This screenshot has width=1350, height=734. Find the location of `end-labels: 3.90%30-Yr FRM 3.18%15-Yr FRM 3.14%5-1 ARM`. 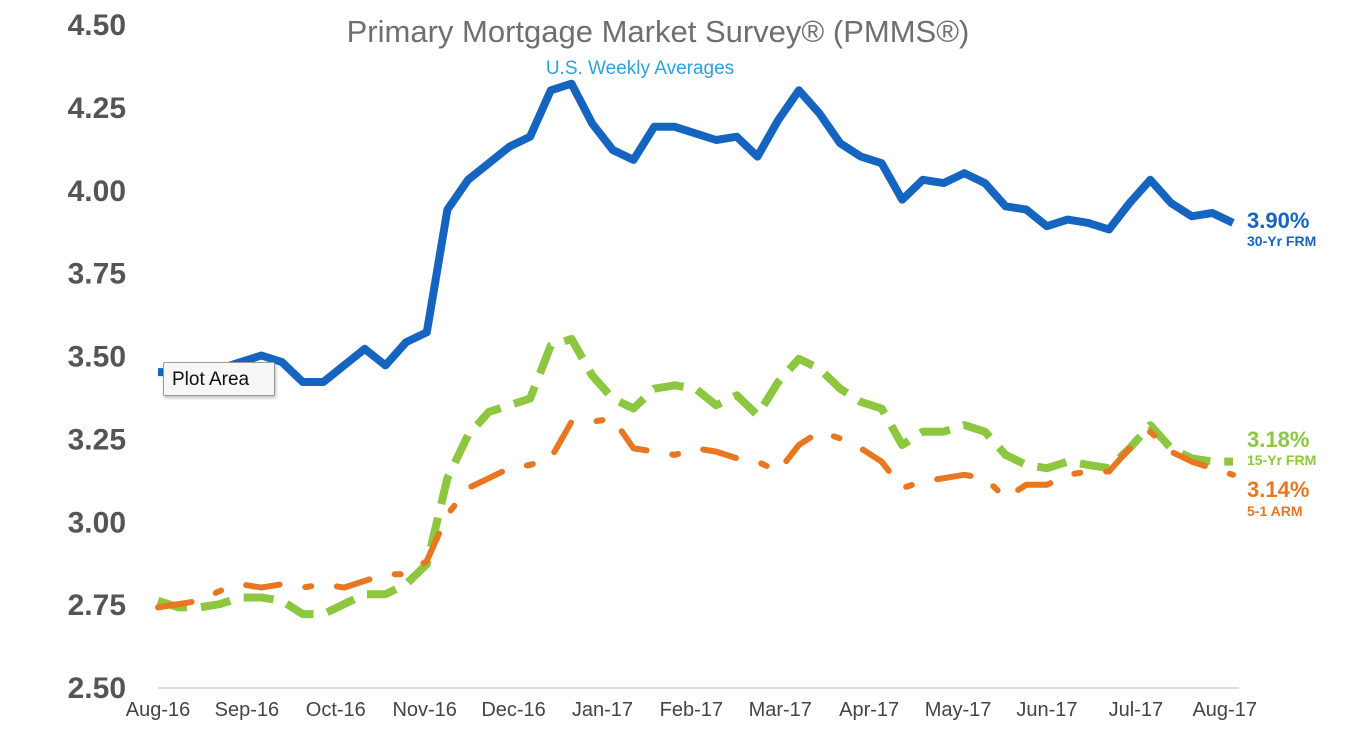

end-labels: 3.90%30-Yr FRM 3.18%15-Yr FRM 3.14%5-1 ARM is located at coordinates (1281, 363).